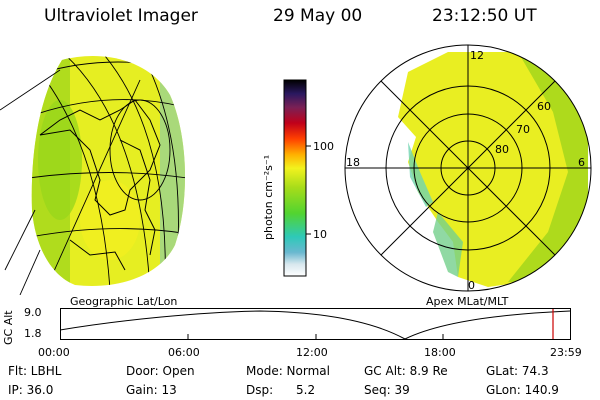 Image resolution: width=600 pixels, height=400 pixels. What do you see at coordinates (297, 178) in the screenshot?
I see `colorbar` at bounding box center [297, 178].